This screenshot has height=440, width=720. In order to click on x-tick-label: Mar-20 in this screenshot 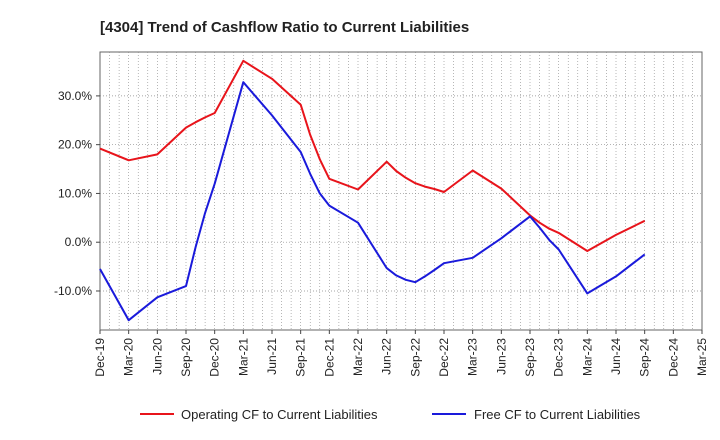, I will do `click(129, 357)`.